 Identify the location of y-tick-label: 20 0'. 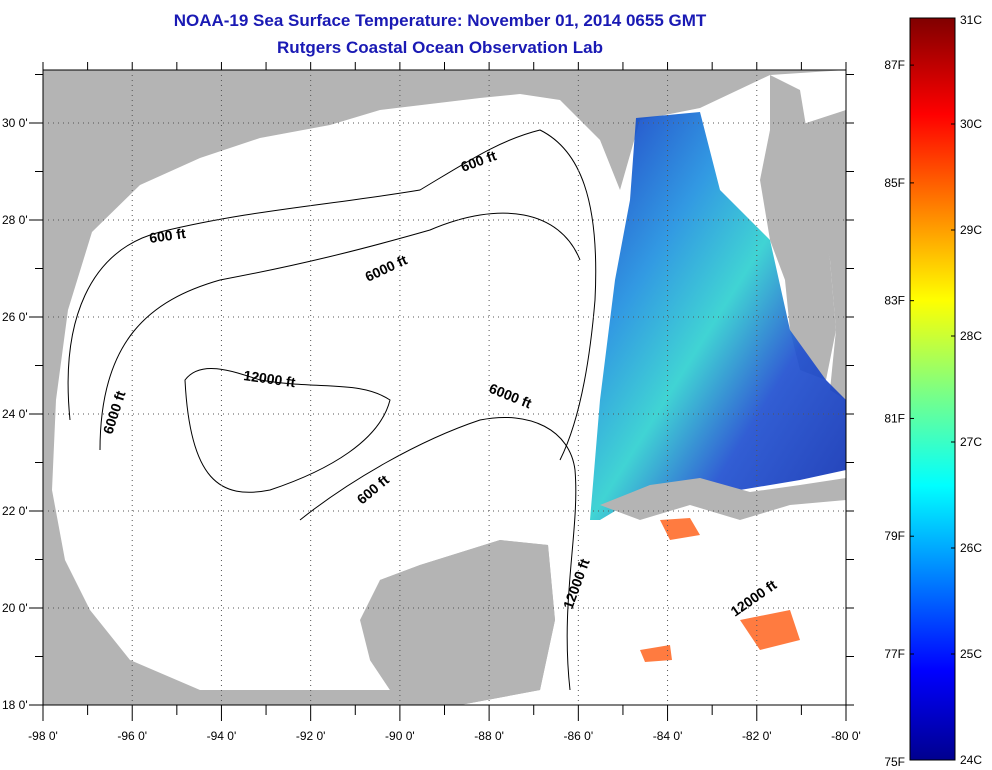
(15, 608).